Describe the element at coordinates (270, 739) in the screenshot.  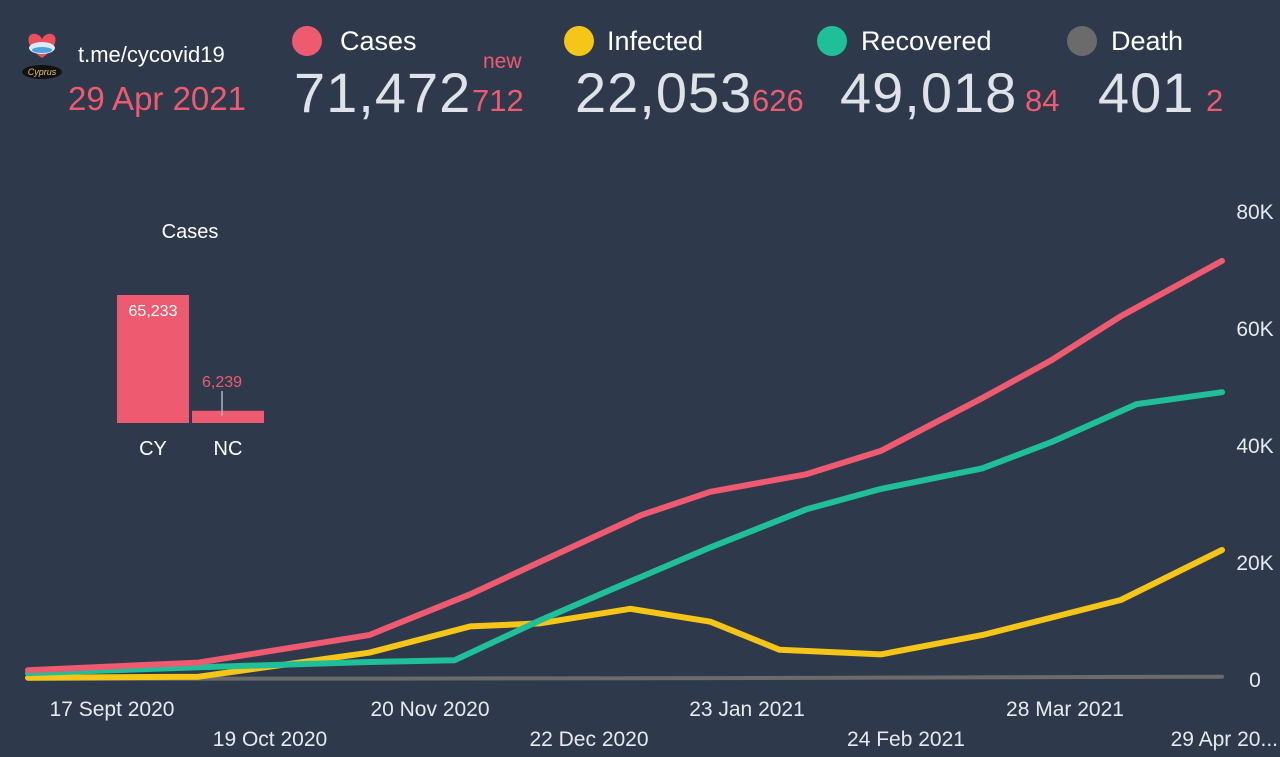
I see `x-tick-label: 19 Oct 2020` at that location.